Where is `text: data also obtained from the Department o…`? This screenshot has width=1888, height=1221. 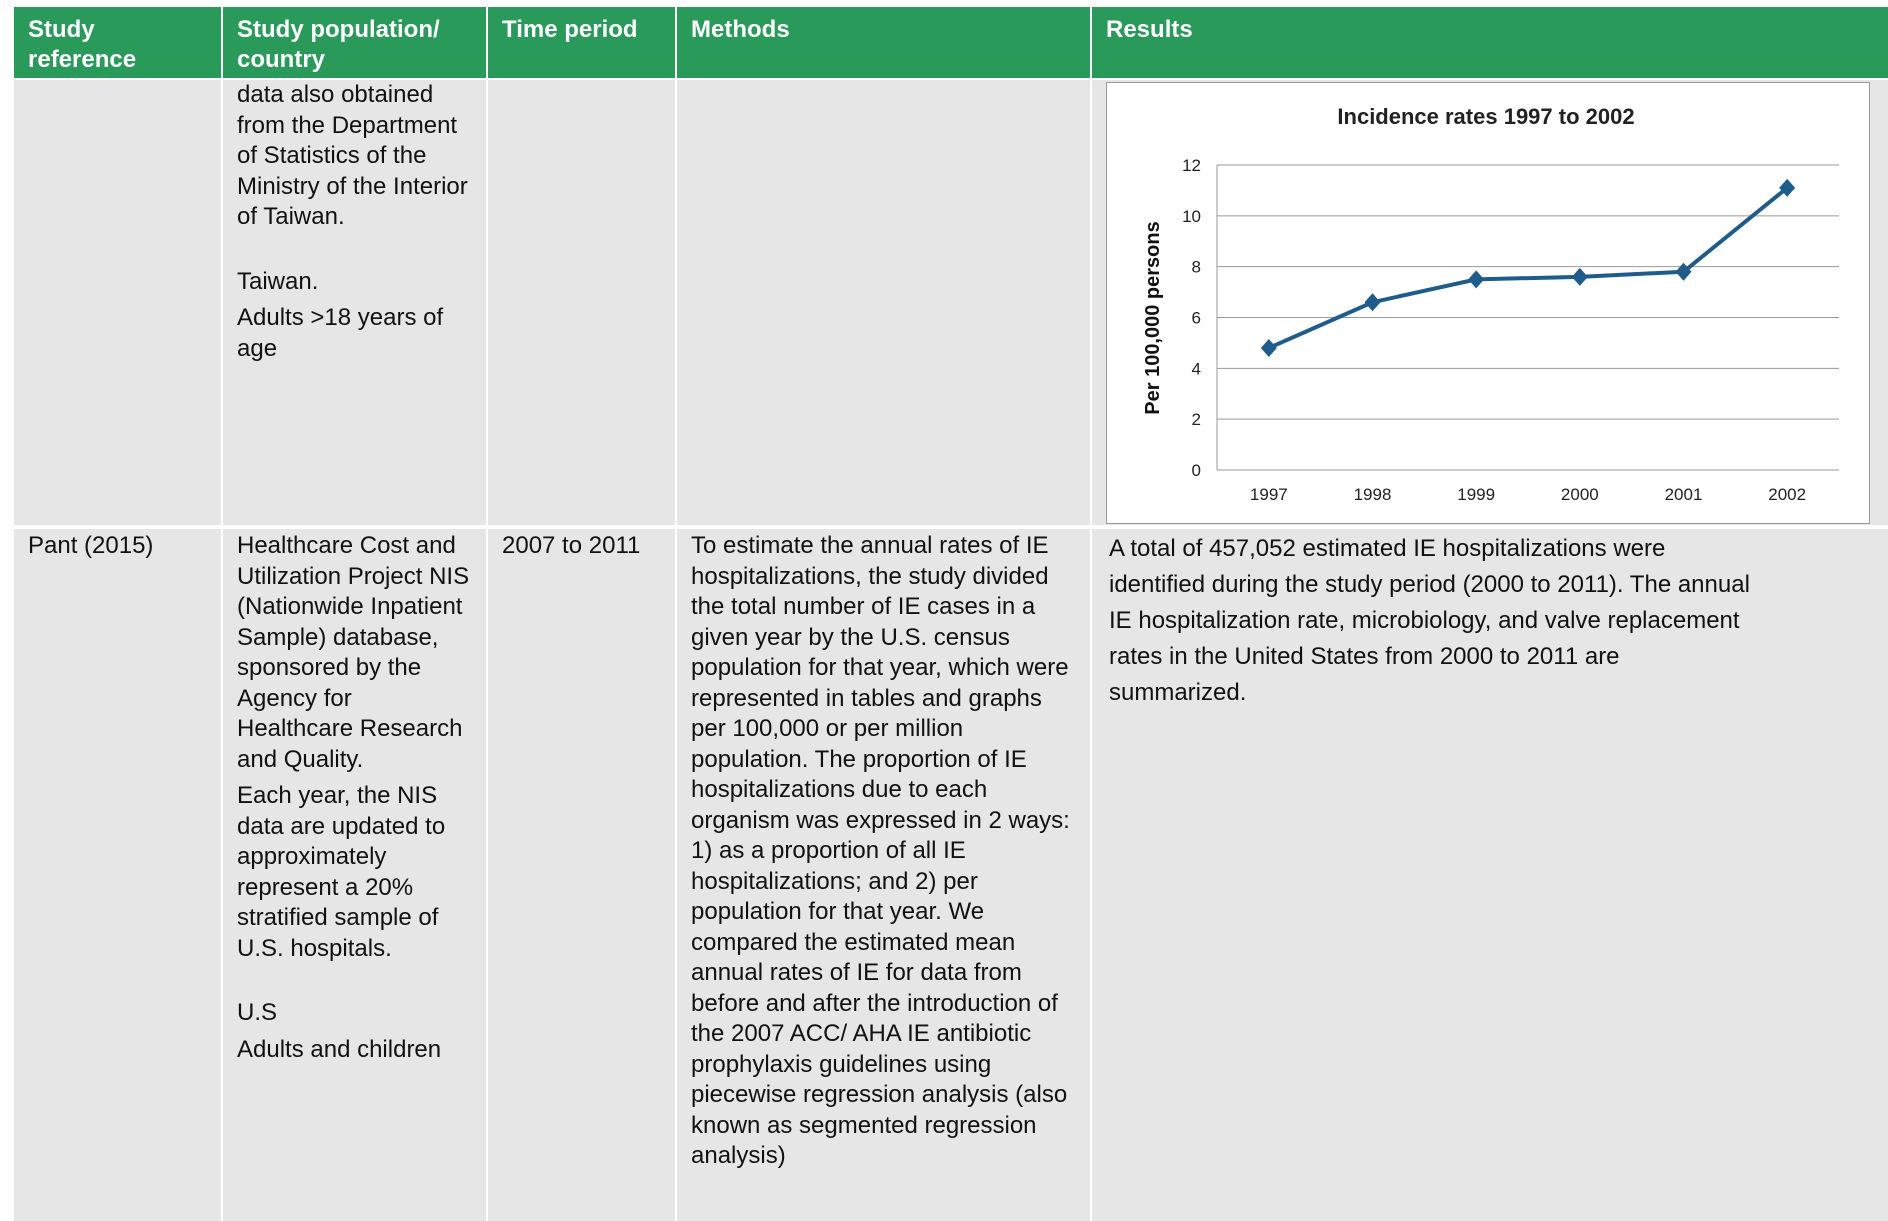 text: data also obtained from the Department o… is located at coordinates (352, 155).